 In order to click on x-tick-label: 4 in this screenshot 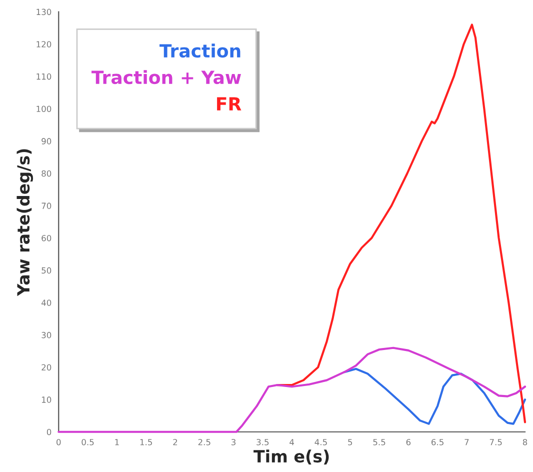, I will do `click(292, 442)`.